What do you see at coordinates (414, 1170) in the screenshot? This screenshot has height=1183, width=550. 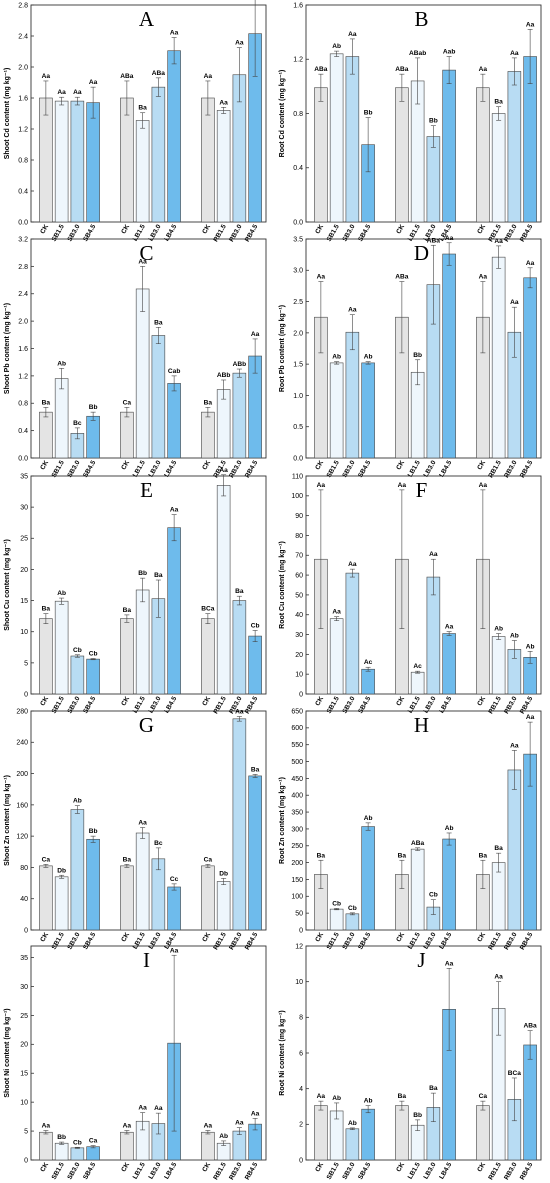 I see `x-tick-label: LB1.5` at bounding box center [414, 1170].